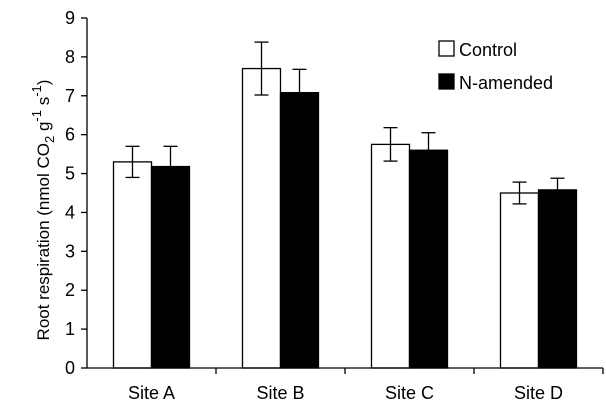 The width and height of the screenshot is (606, 412). I want to click on x-tick-label: Site D, so click(538, 393).